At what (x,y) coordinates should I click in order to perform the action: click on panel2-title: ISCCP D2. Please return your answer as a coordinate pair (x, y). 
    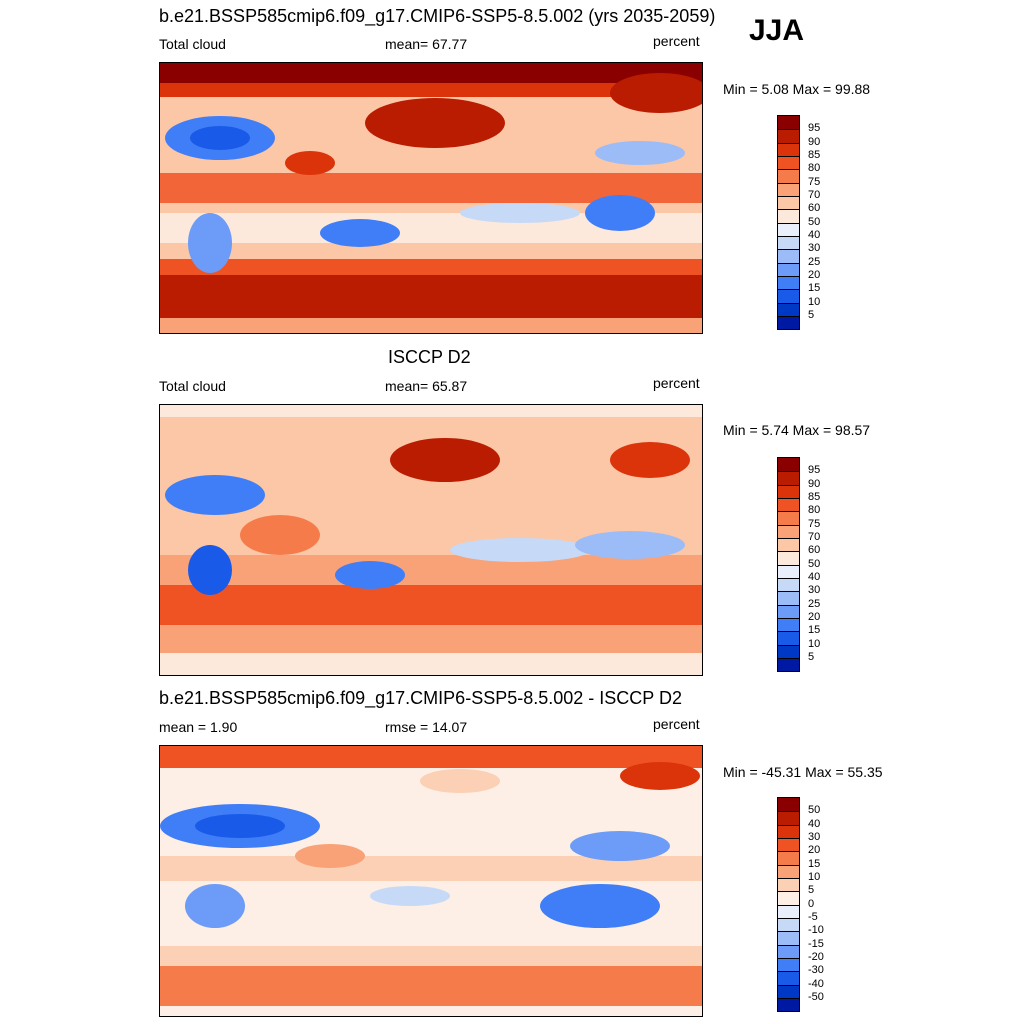
    Looking at the image, I should click on (429, 357).